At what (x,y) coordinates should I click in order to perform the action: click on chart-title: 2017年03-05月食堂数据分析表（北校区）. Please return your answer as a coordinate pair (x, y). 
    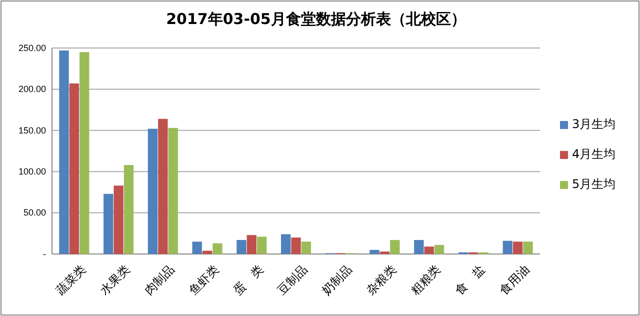
    Looking at the image, I should click on (316, 19).